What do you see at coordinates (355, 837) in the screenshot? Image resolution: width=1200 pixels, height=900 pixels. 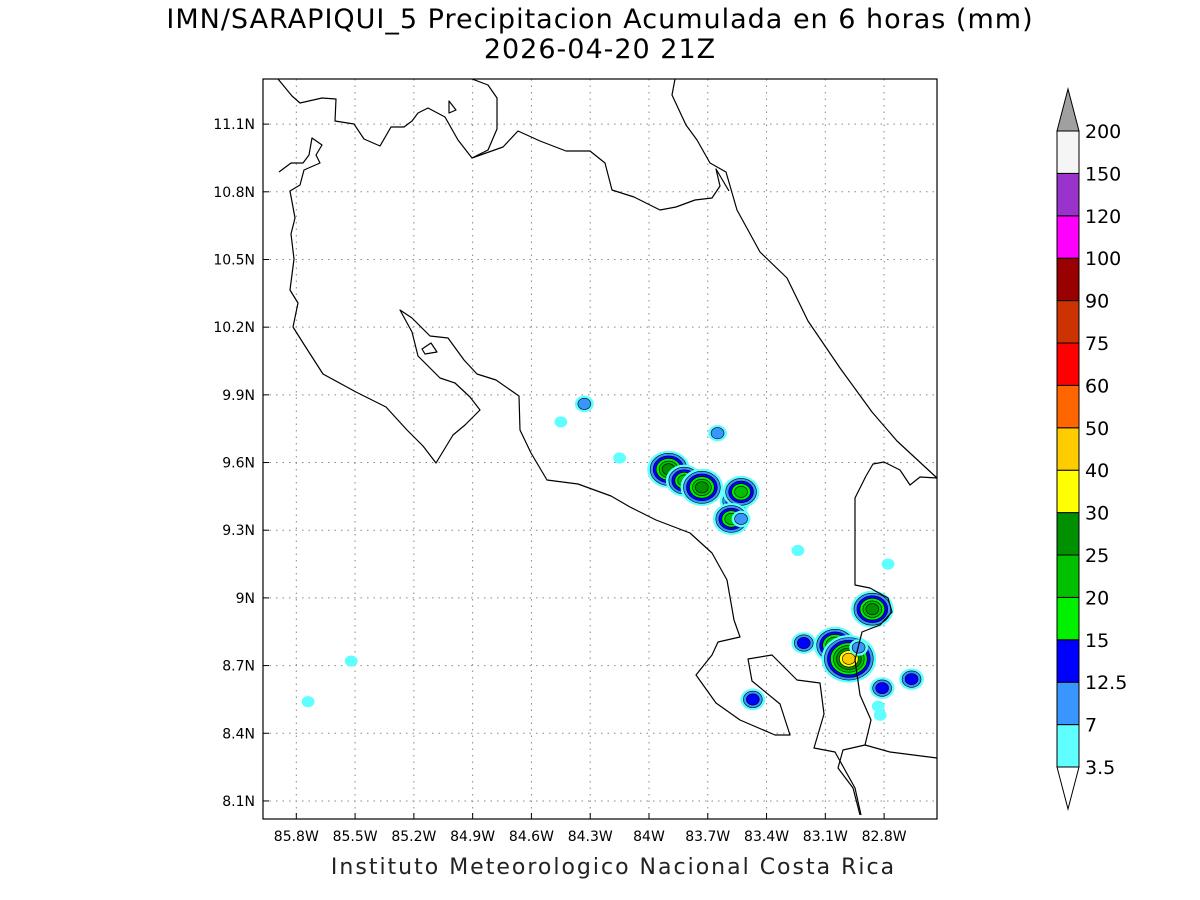 I see `lon-tick-label: 85.5W` at bounding box center [355, 837].